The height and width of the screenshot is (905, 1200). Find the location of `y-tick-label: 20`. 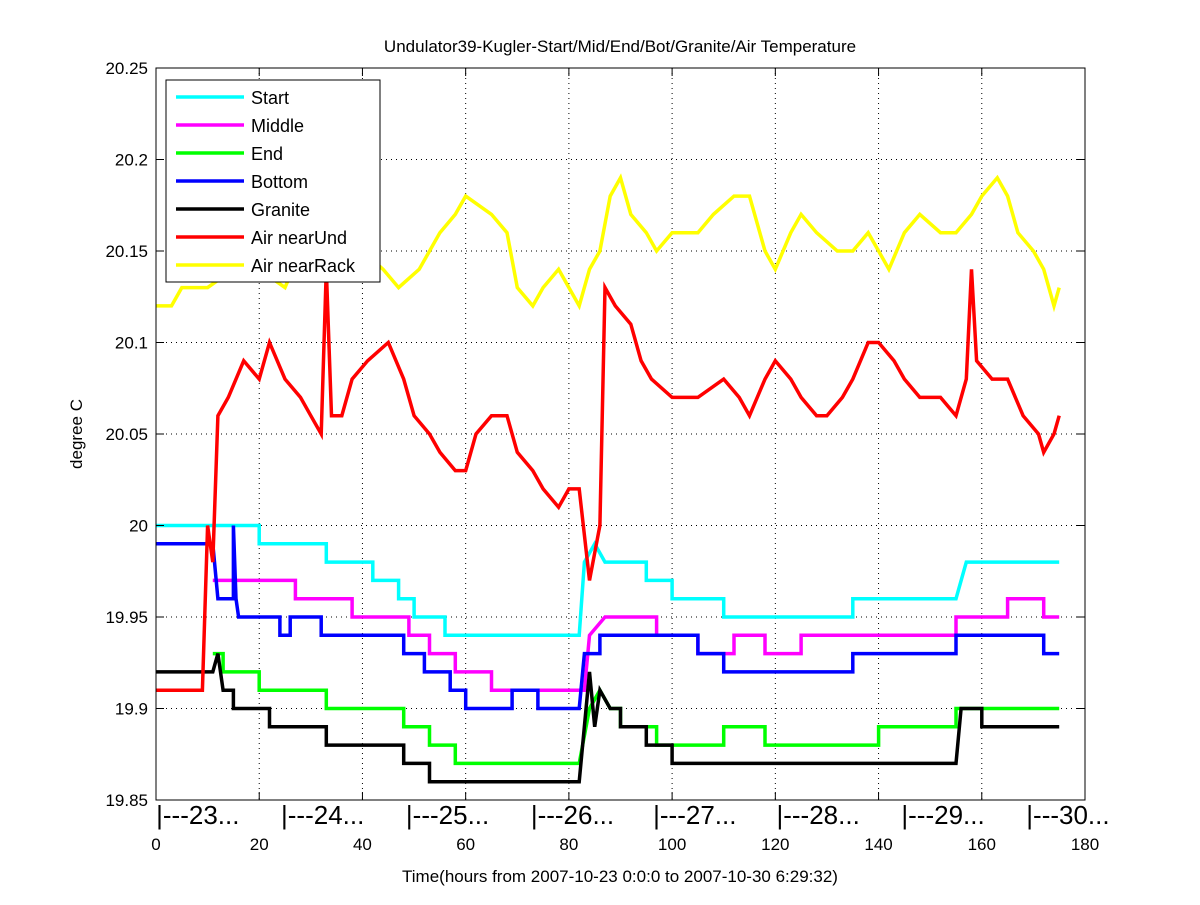

y-tick-label: 20 is located at coordinates (138, 526).